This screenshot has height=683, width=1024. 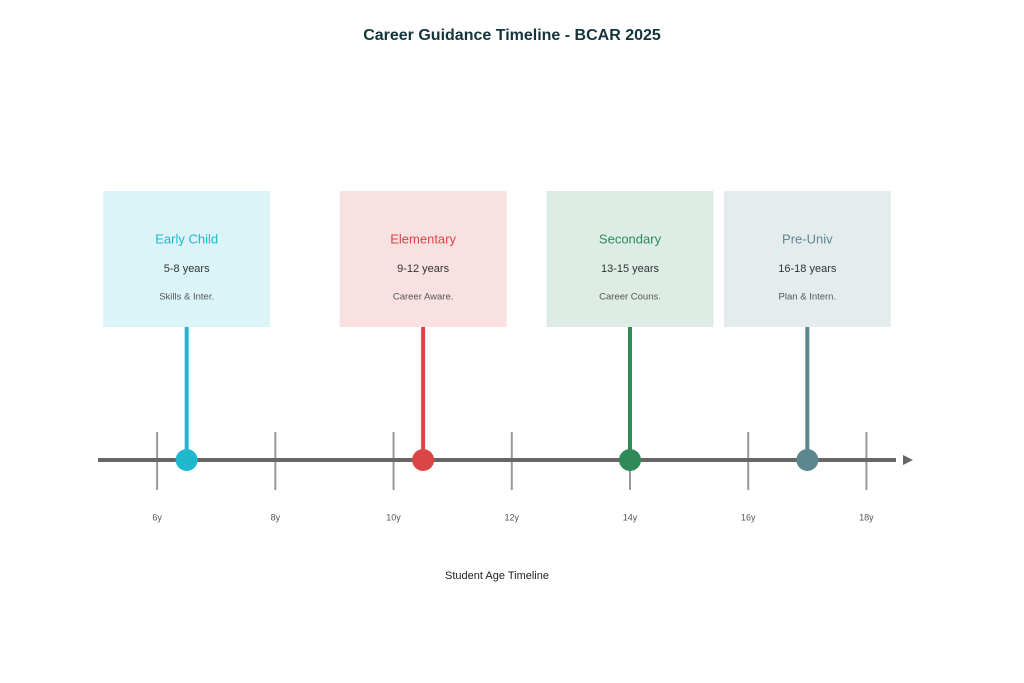 What do you see at coordinates (630, 238) in the screenshot?
I see `event-name: Secondary` at bounding box center [630, 238].